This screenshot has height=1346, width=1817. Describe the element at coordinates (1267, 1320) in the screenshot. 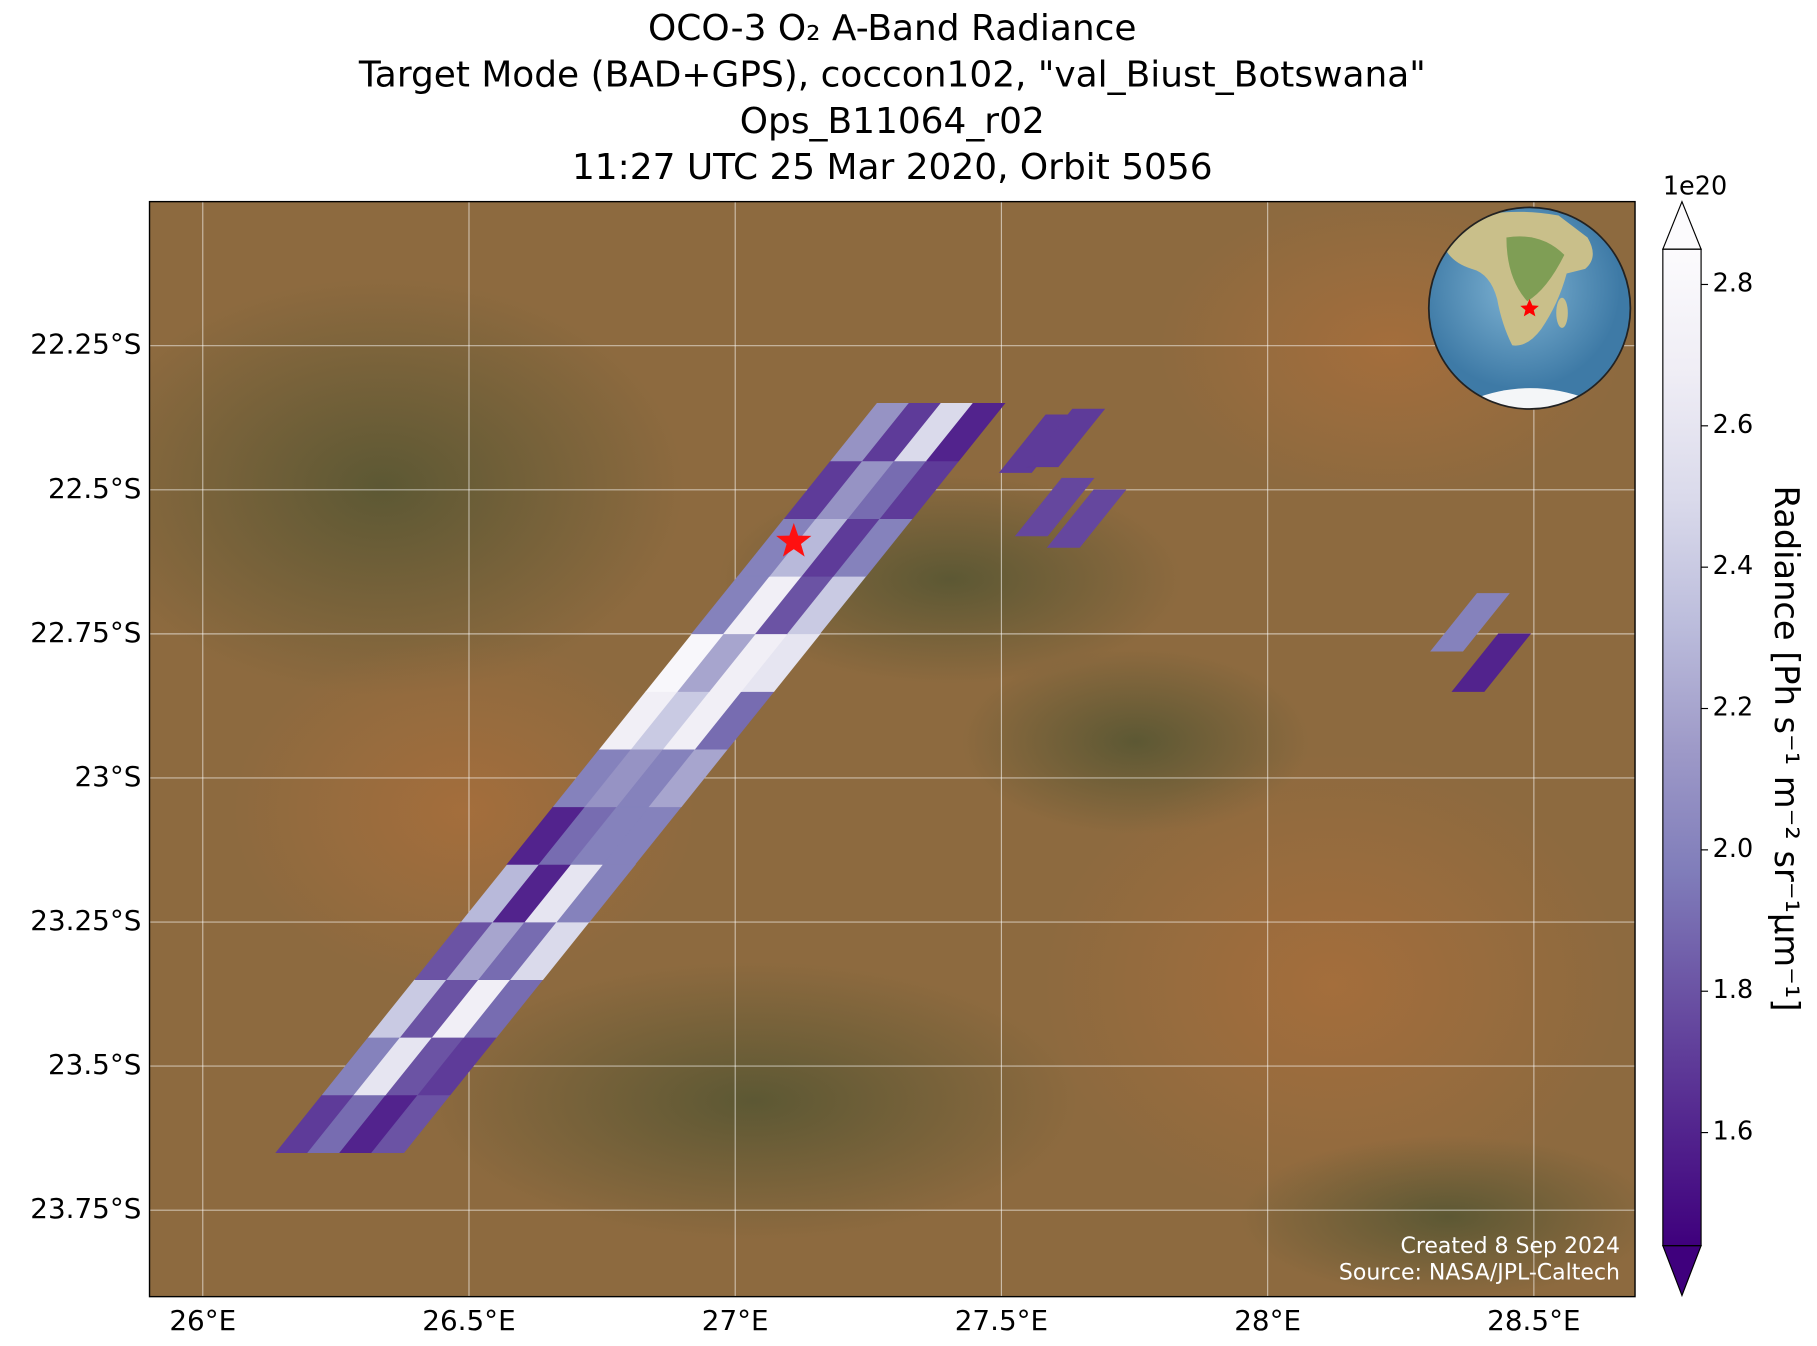

I see `x-tick-label: 28°E` at that location.